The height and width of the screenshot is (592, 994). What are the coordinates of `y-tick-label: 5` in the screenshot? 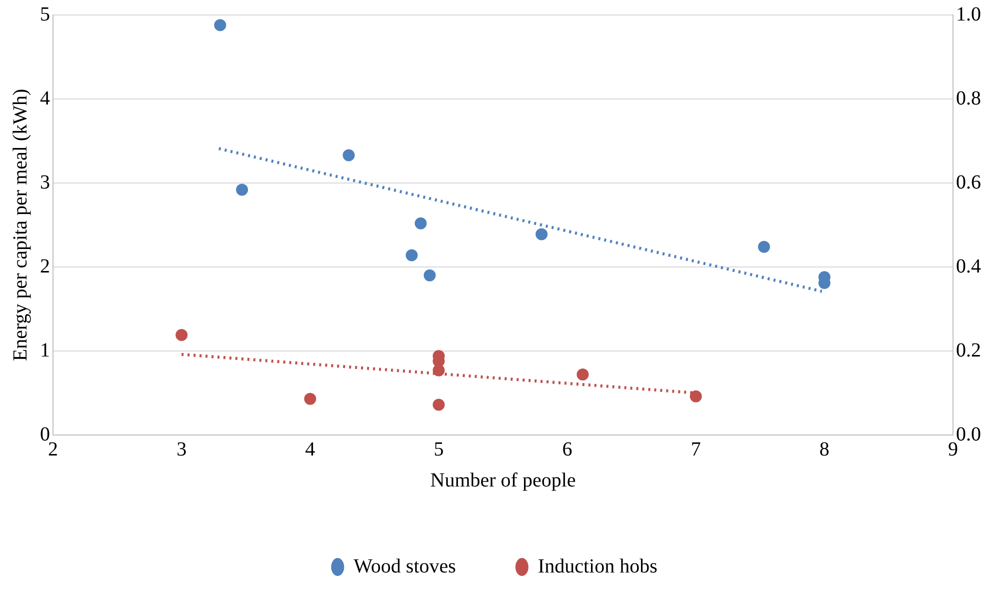 It's located at (45, 14).